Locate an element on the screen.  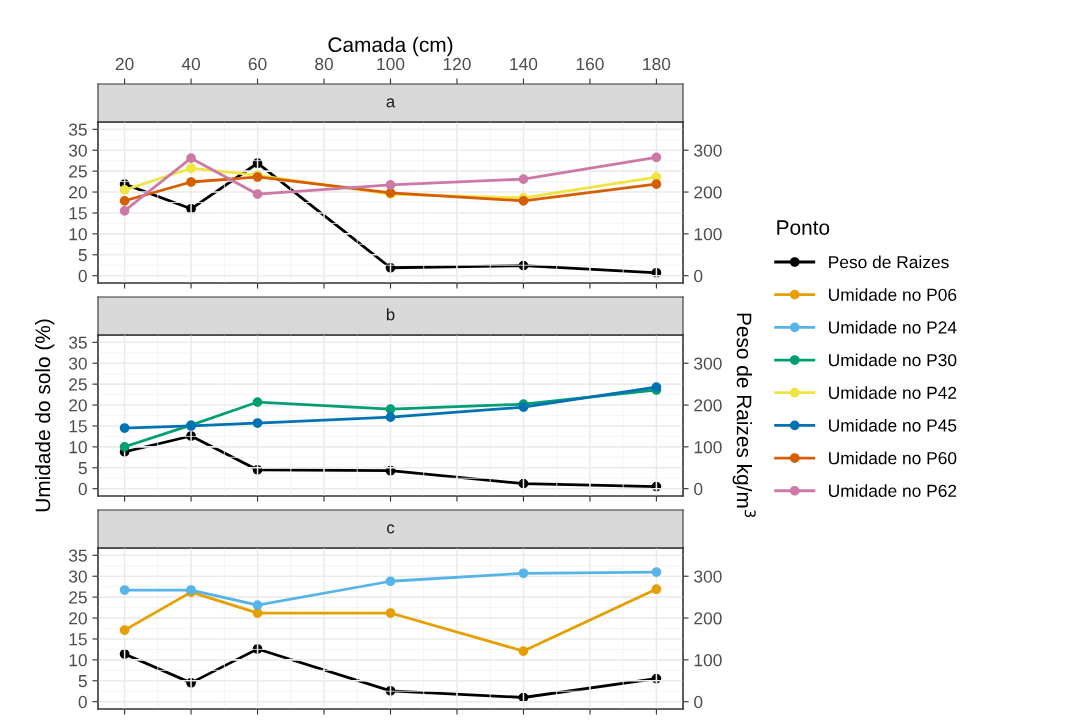
x-tick-label: 120 is located at coordinates (457, 64).